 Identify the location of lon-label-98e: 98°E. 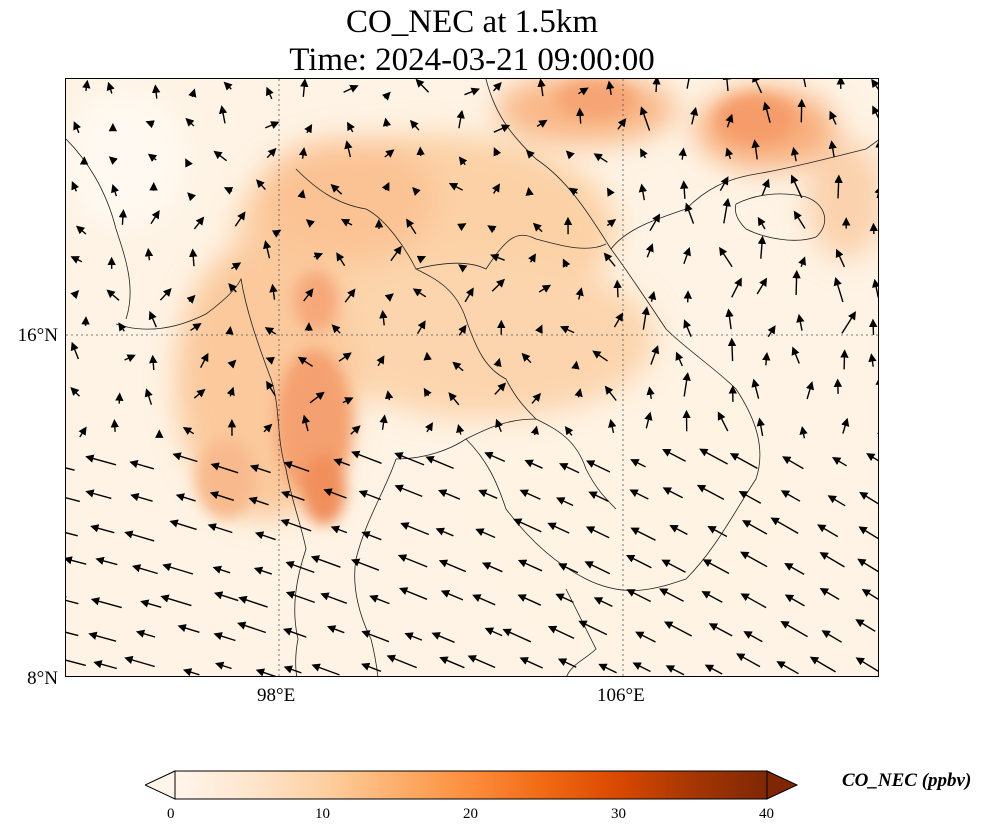
(276, 695).